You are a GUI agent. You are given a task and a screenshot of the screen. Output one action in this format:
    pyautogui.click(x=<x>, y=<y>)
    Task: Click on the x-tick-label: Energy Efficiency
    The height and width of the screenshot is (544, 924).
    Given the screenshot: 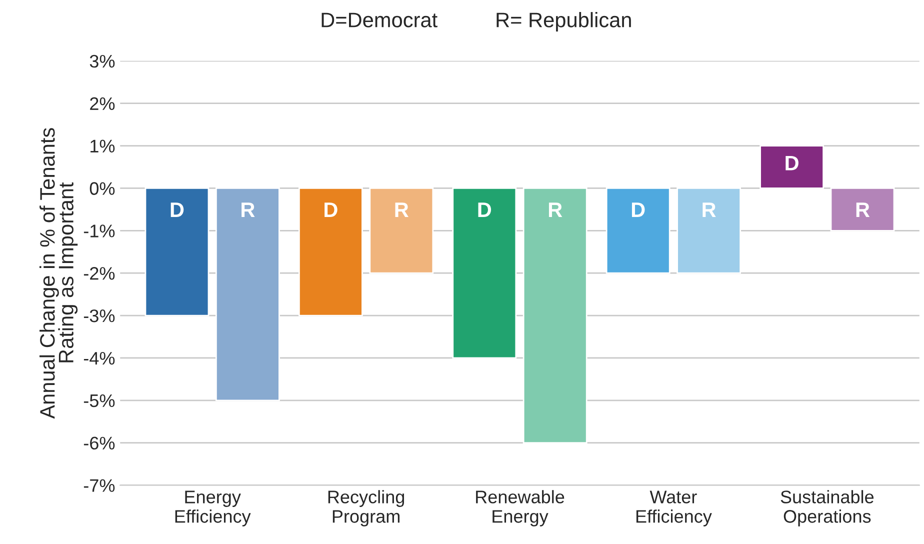 What is the action you would take?
    pyautogui.click(x=213, y=508)
    